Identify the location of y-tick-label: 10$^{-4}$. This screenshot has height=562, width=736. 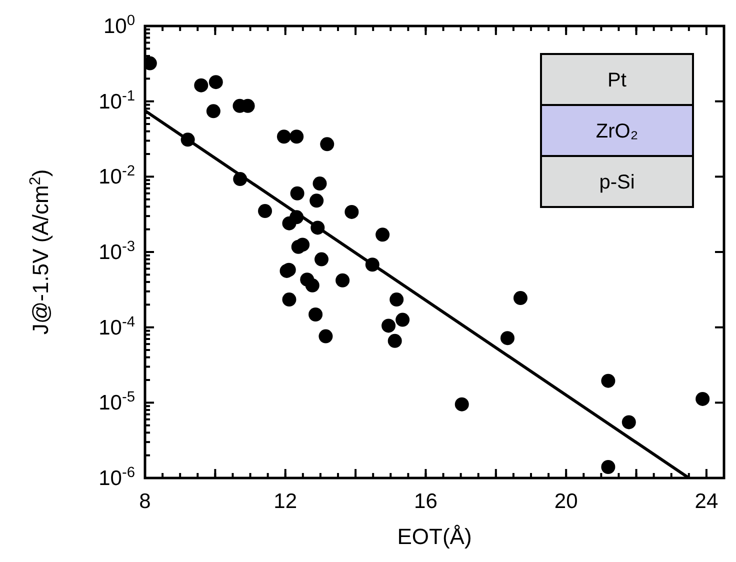
(116, 327).